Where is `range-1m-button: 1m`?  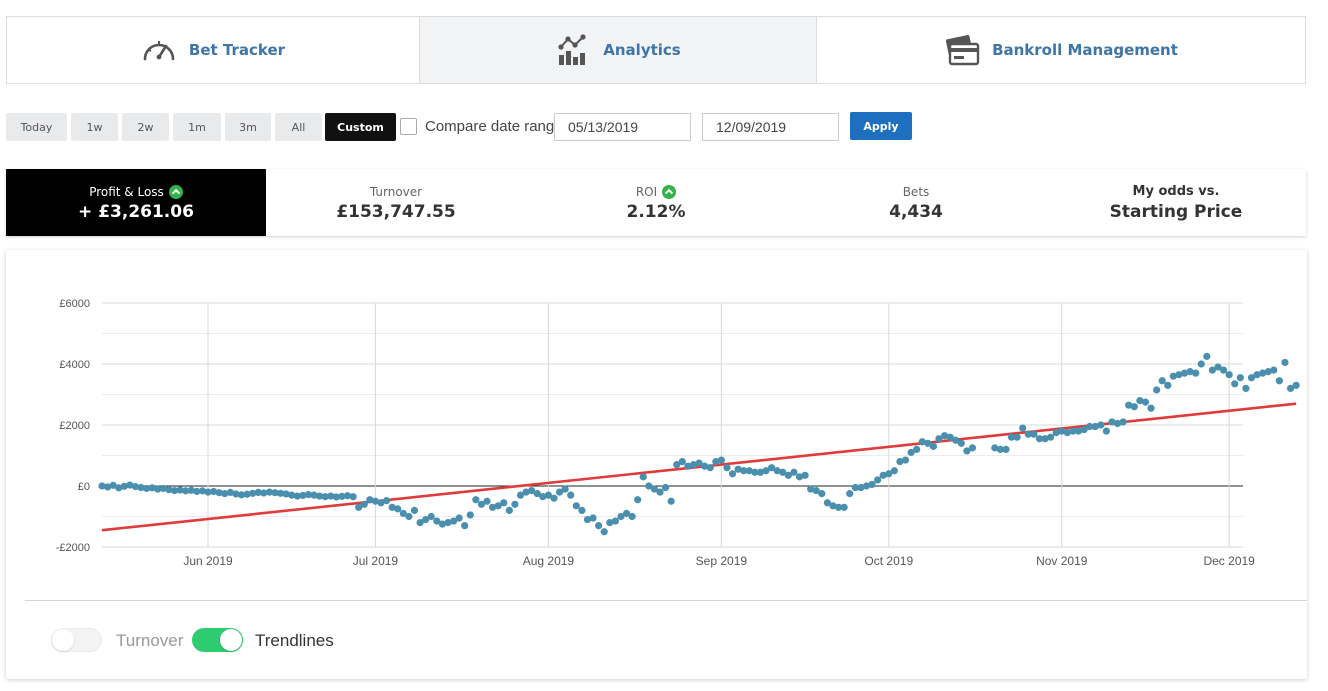
range-1m-button: 1m is located at coordinates (197, 127).